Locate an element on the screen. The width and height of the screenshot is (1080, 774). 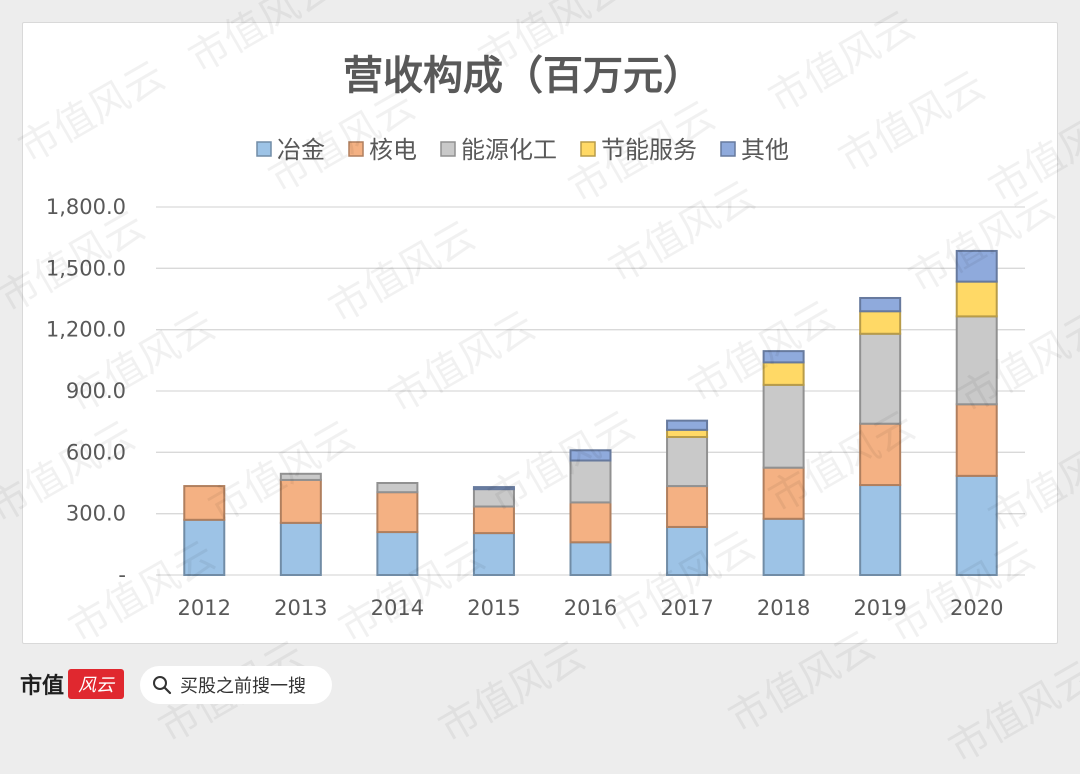
y-axis: - 300.0 600.0 900.0 1,200.0 1,500.0 1,800.0 is located at coordinates (86, 391).